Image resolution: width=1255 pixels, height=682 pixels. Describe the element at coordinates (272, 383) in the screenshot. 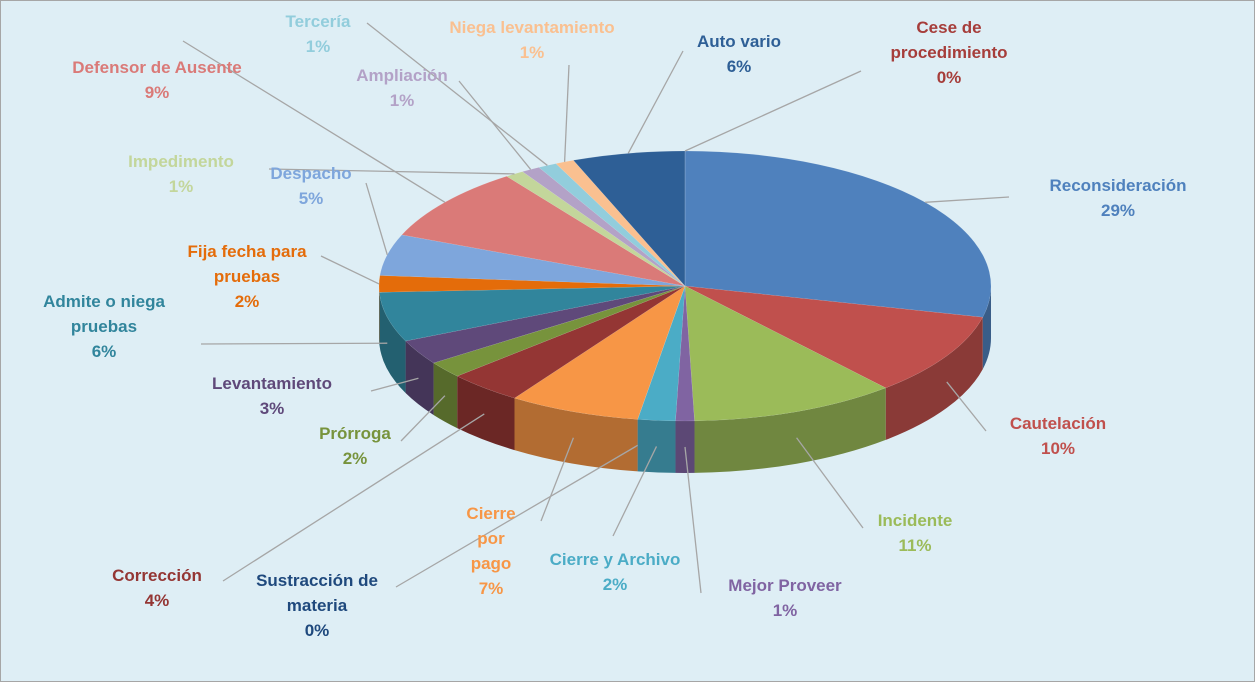

I see `category-label: Levantamiento` at that location.